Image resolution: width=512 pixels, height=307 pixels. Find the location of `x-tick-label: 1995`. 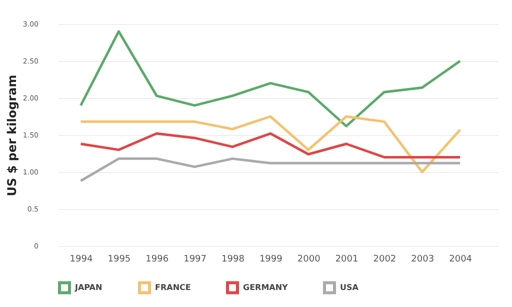

x-tick-label: 1995 is located at coordinates (119, 259).